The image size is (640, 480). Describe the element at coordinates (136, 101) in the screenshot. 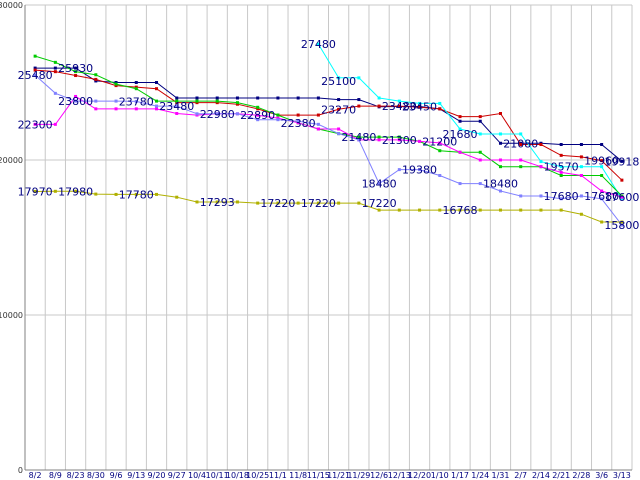

I see `data-label: 23780` at that location.